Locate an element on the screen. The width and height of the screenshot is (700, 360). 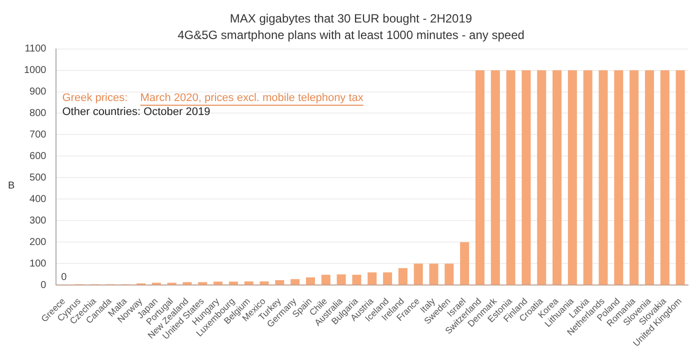
annotation: Other countries: October 2019 is located at coordinates (136, 112).